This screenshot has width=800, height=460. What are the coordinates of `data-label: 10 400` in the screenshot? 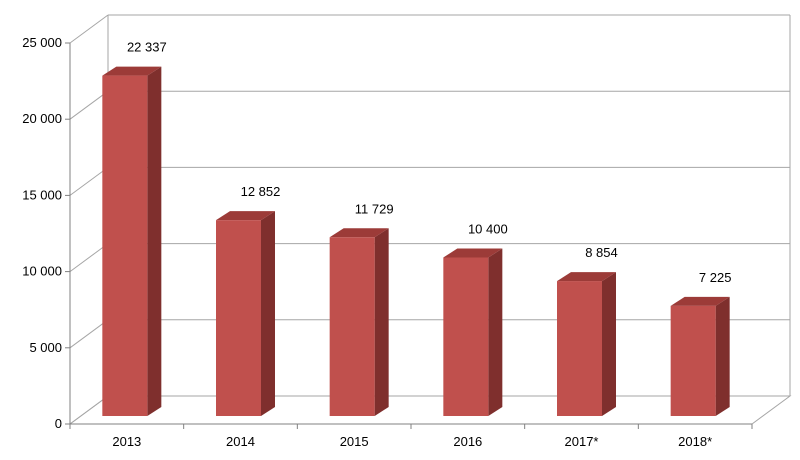 It's located at (488, 229).